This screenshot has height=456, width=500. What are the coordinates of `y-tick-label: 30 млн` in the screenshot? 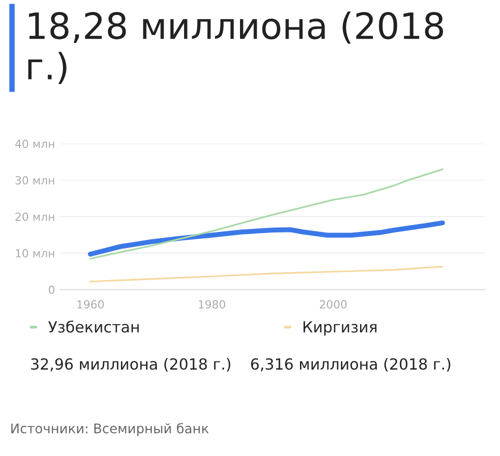 It's located at (35, 180).